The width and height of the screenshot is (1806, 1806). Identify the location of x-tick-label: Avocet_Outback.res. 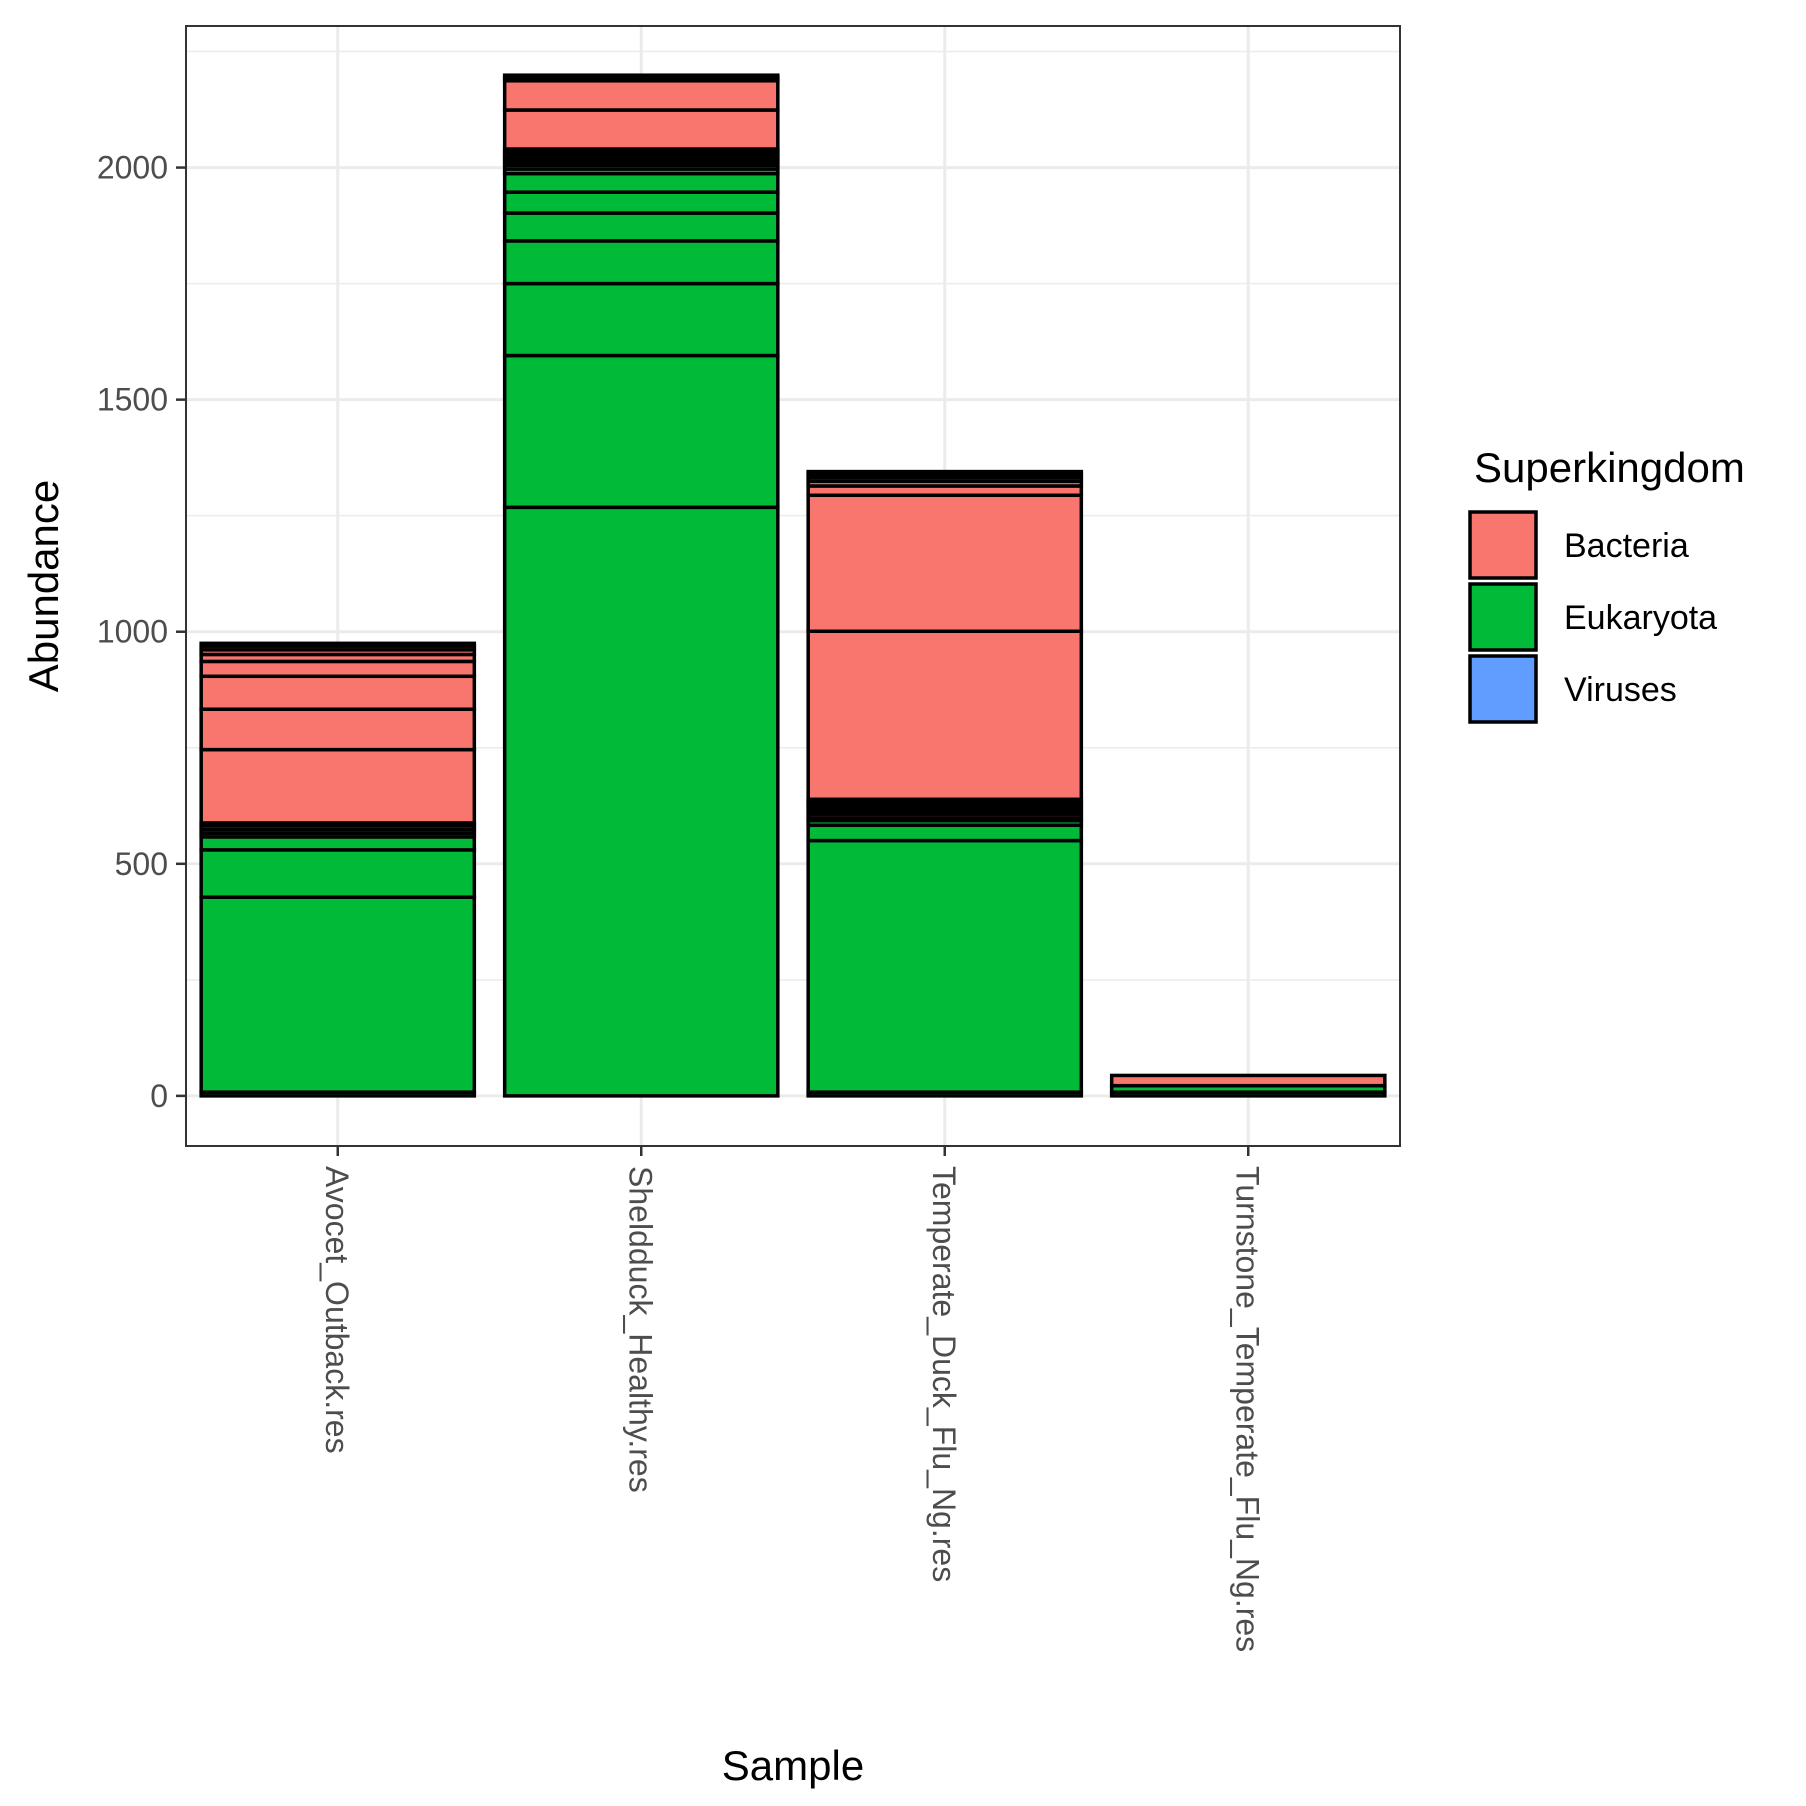
(337, 1310).